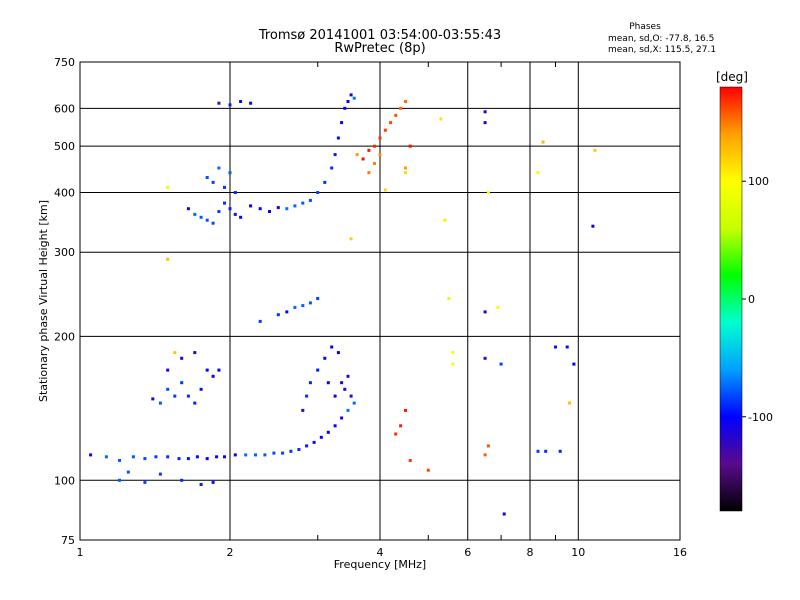 This screenshot has height=600, width=800. What do you see at coordinates (578, 552) in the screenshot?
I see `x-tick-label: 10` at bounding box center [578, 552].